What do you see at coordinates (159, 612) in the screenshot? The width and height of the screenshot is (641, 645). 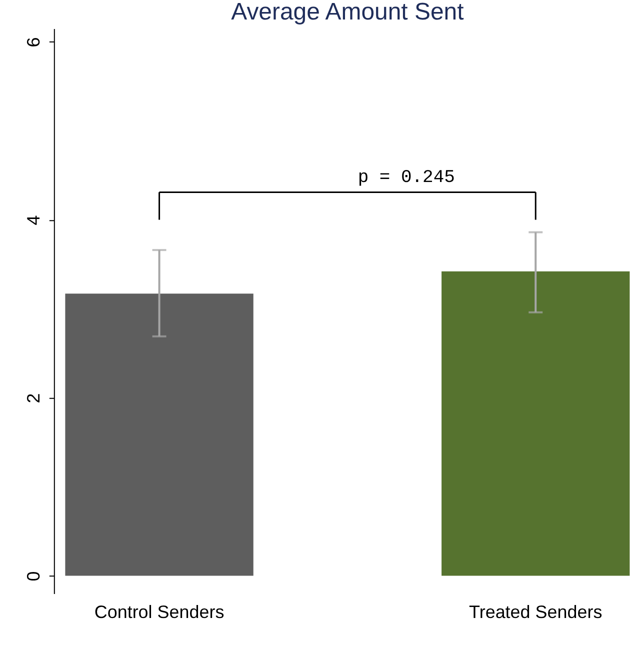 I see `x-tick-label: Control Senders` at bounding box center [159, 612].